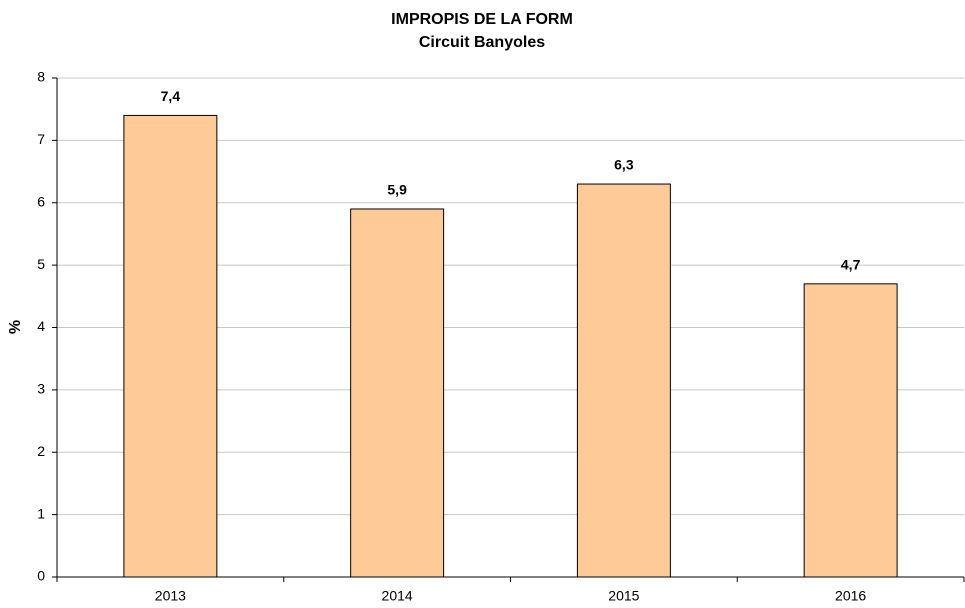  I want to click on value-label: 7,4, so click(171, 96).